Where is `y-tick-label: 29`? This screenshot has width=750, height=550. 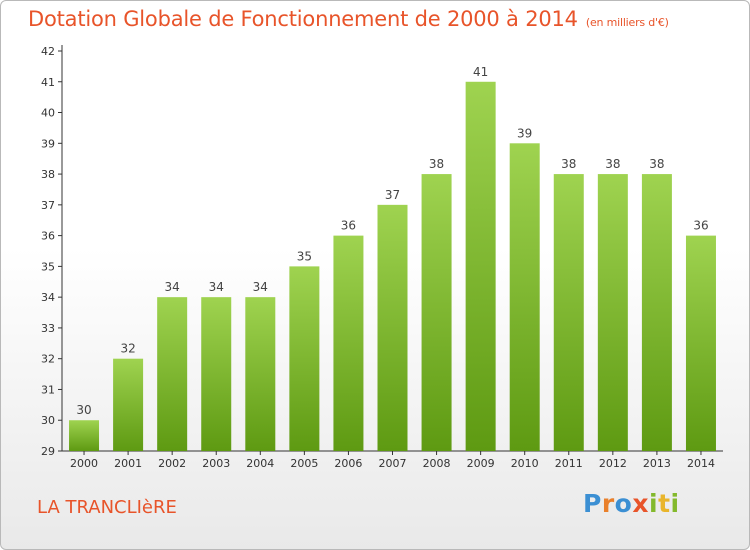
y-tick-label: 29 is located at coordinates (48, 451).